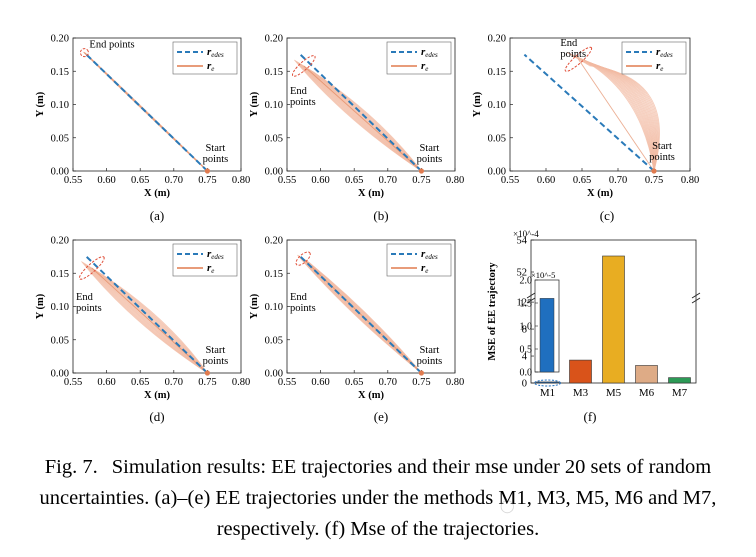 This screenshot has width=756, height=557. Describe the element at coordinates (380, 215) in the screenshot. I see `panel-caption: (b)` at that location.